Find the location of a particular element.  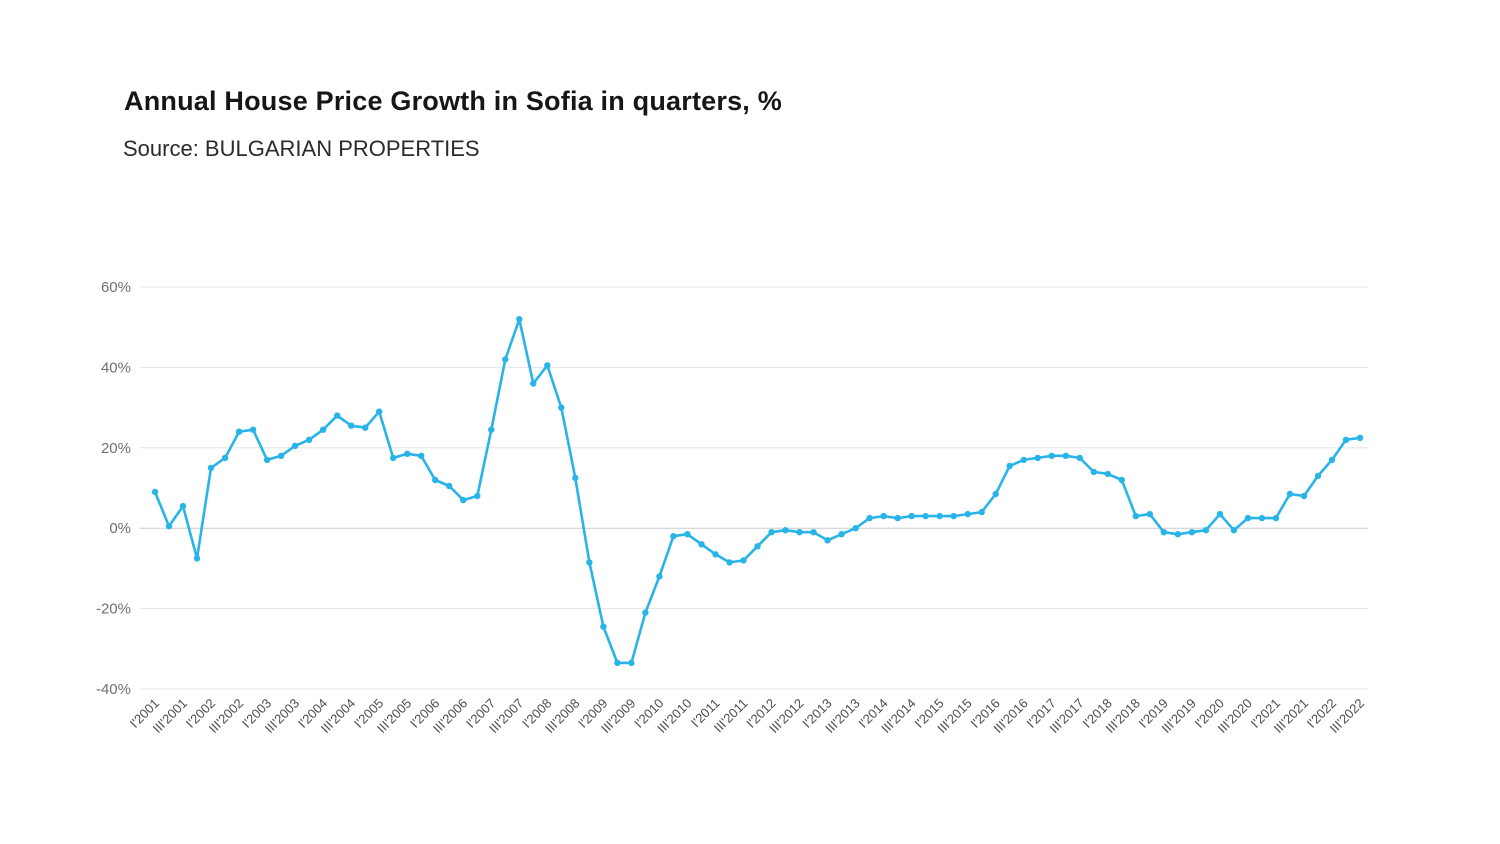

y-axis-tick-label: 40% is located at coordinates (116, 367).